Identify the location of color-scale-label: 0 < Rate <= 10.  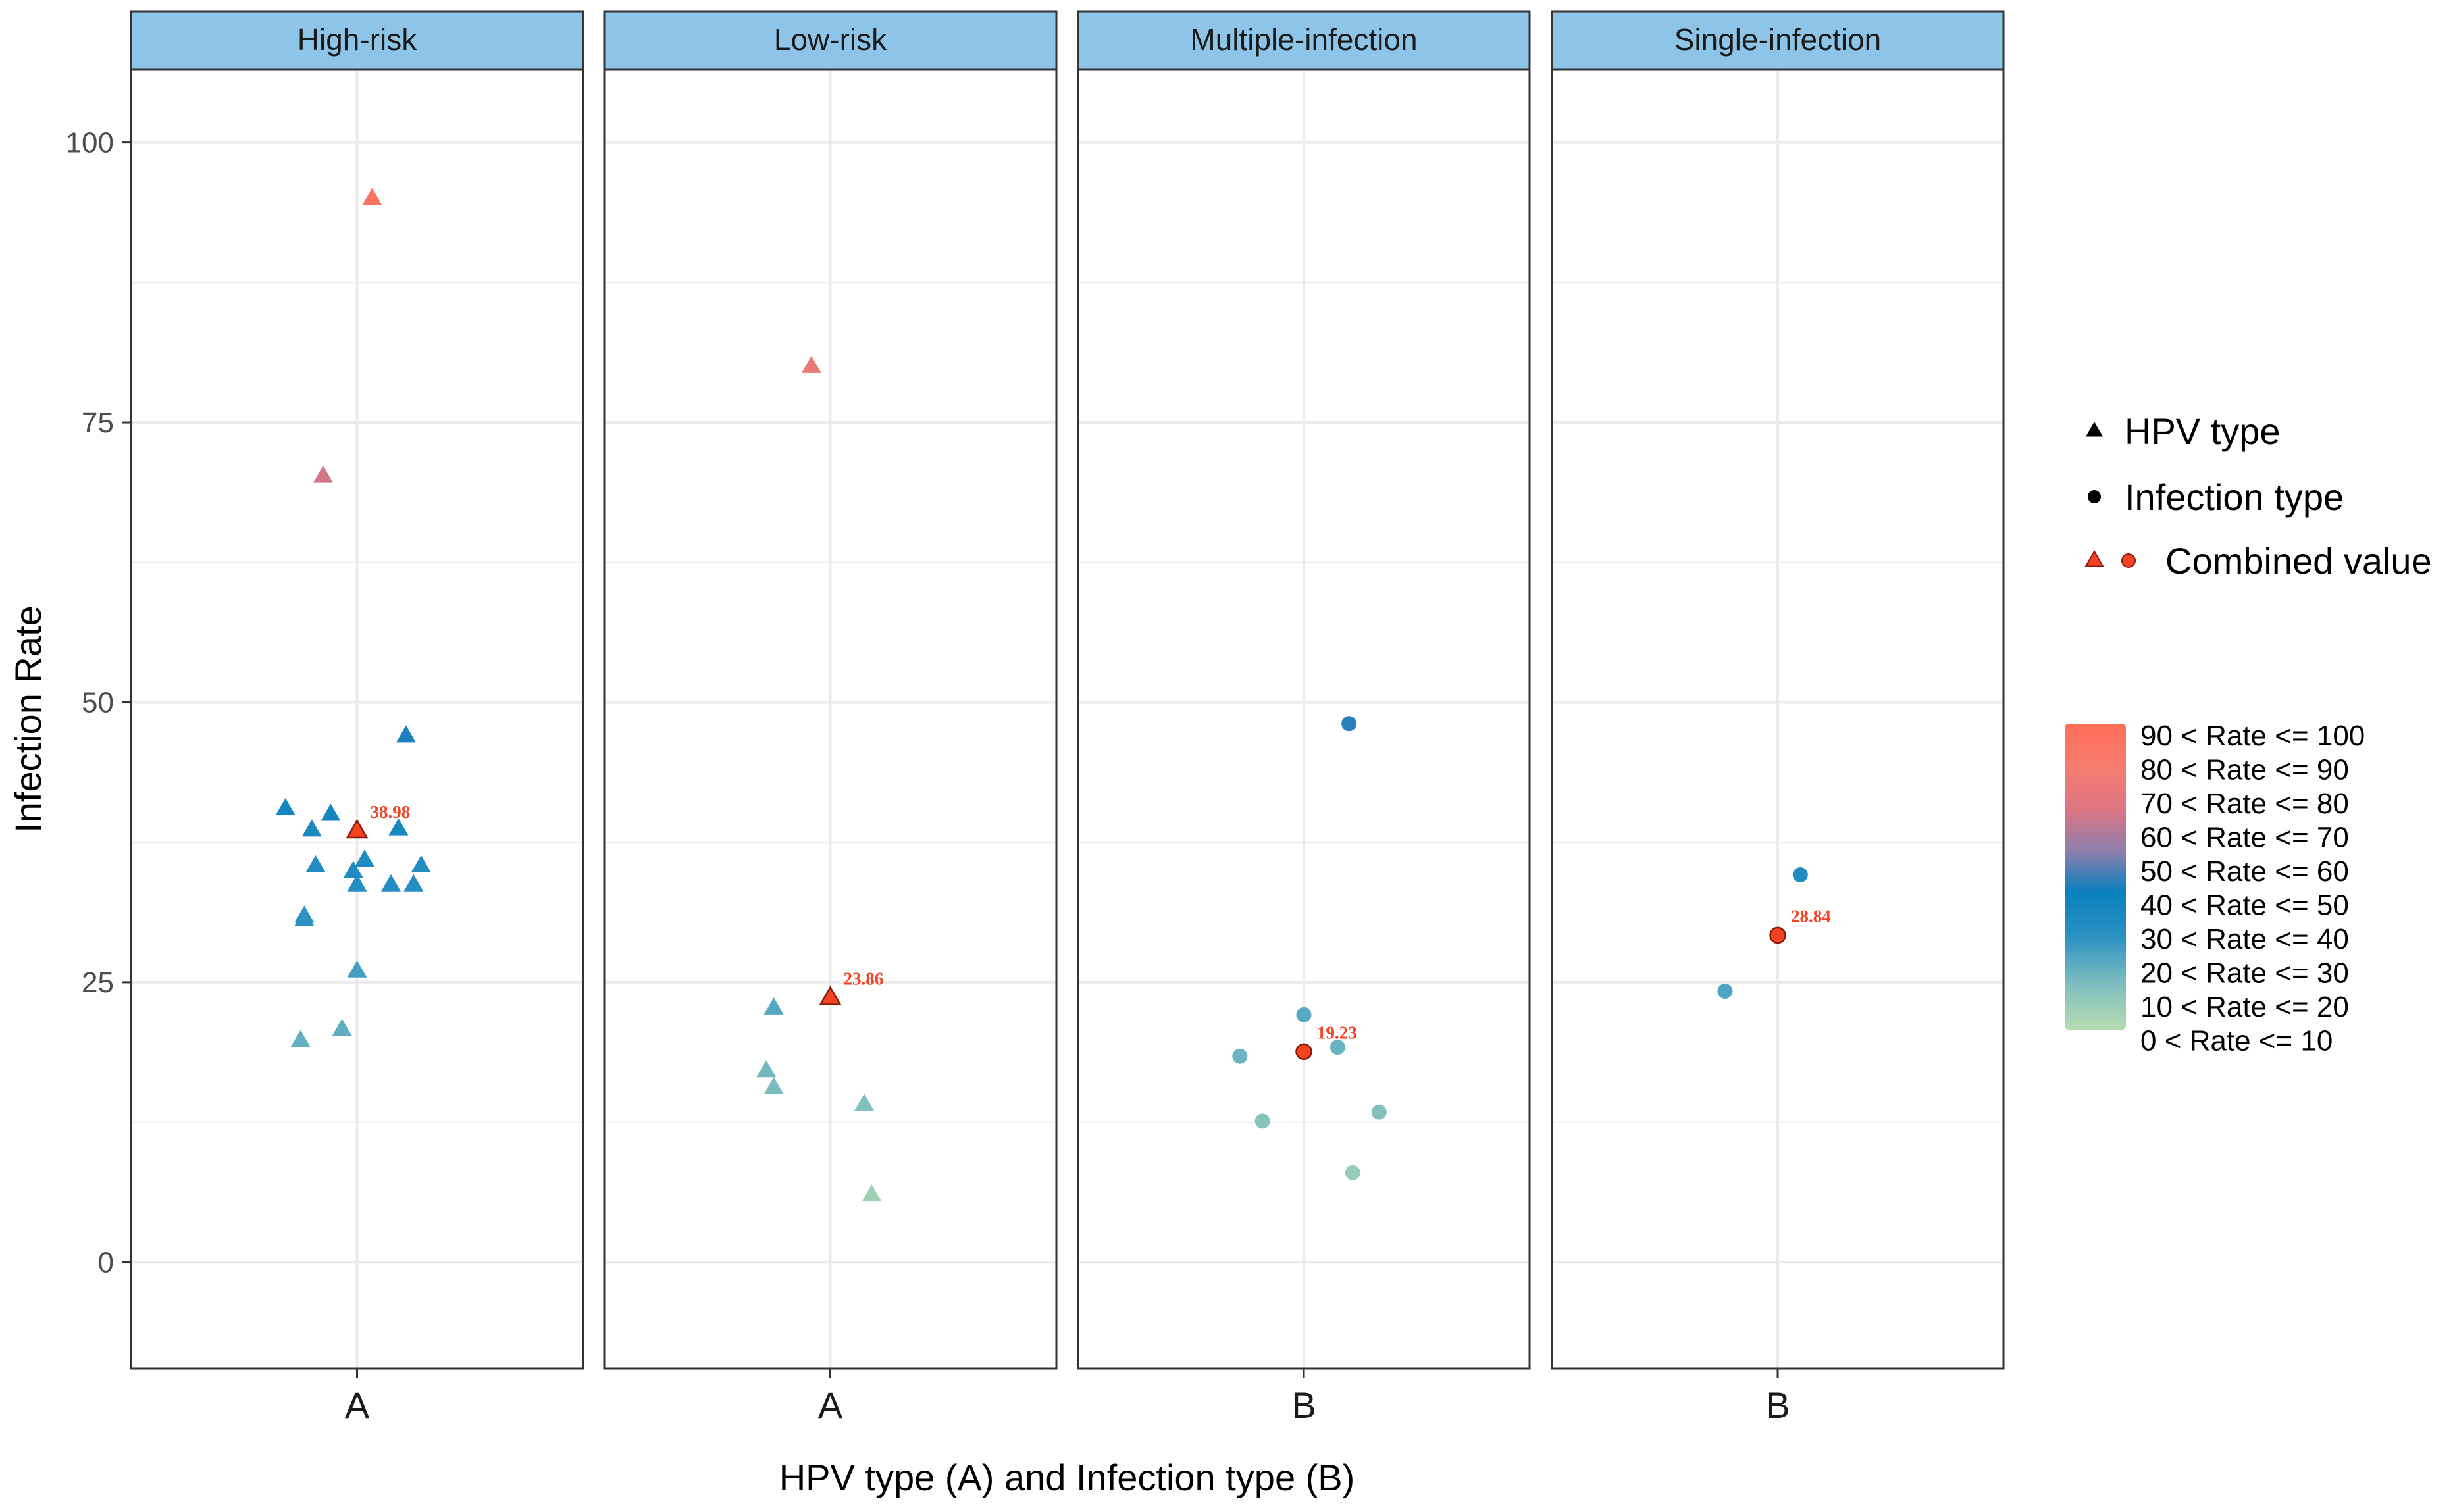
(2236, 1041).